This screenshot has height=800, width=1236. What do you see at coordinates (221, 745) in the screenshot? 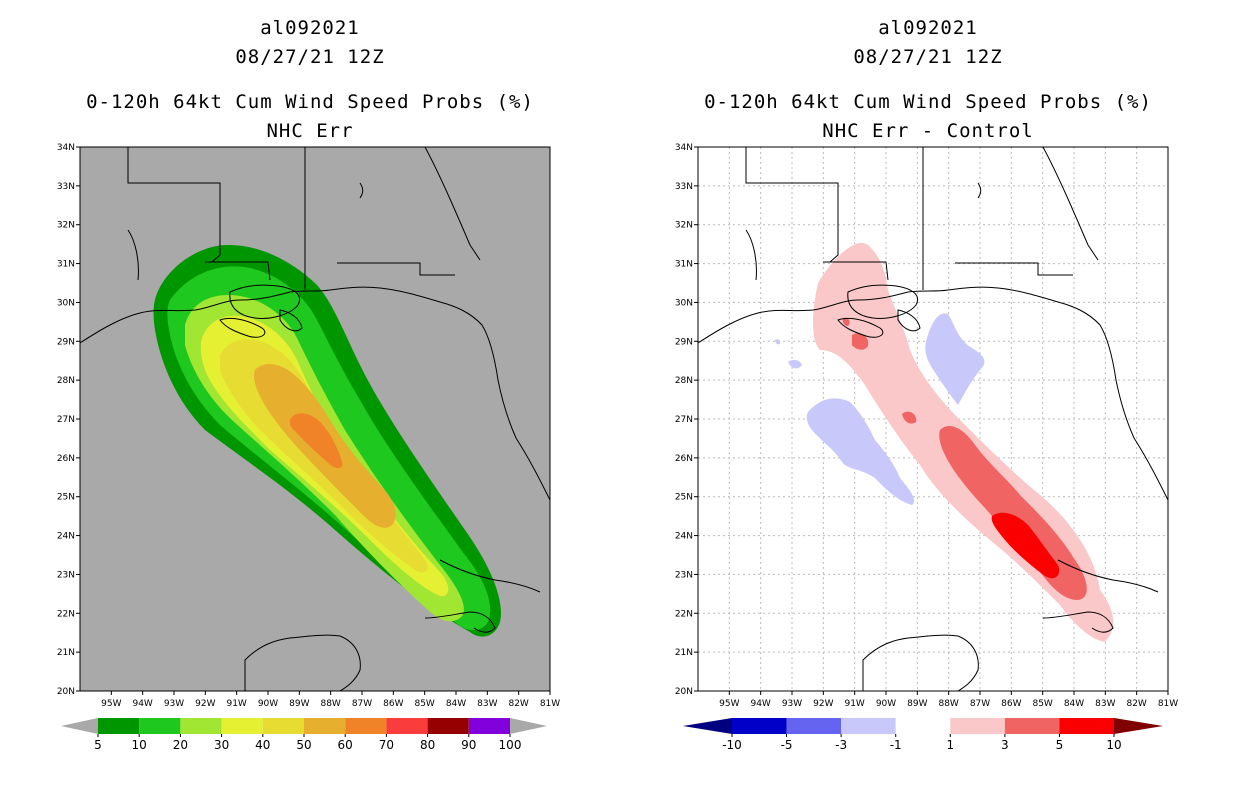
I see `colorbar-label: 30` at bounding box center [221, 745].